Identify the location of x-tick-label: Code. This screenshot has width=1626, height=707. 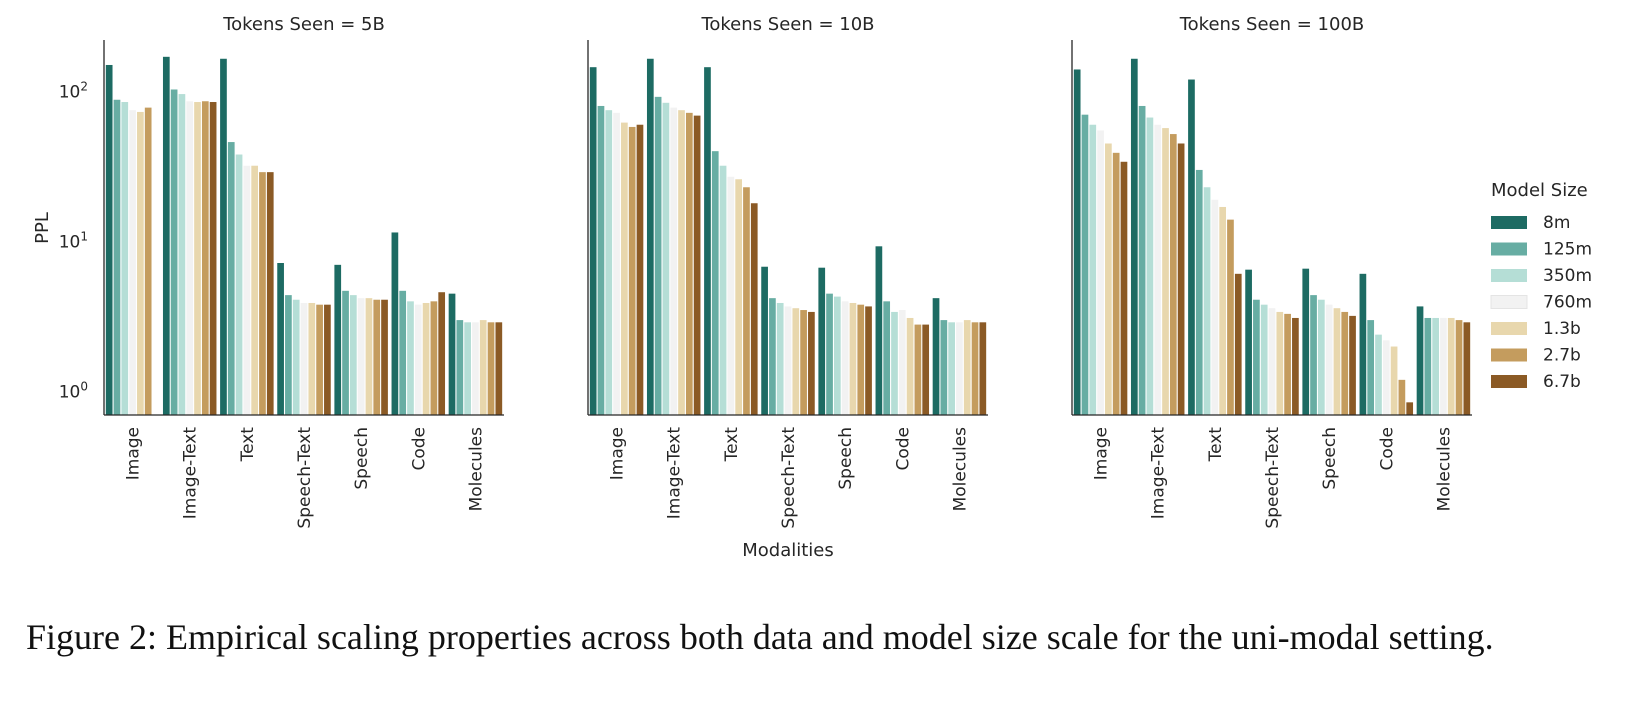
(903, 449).